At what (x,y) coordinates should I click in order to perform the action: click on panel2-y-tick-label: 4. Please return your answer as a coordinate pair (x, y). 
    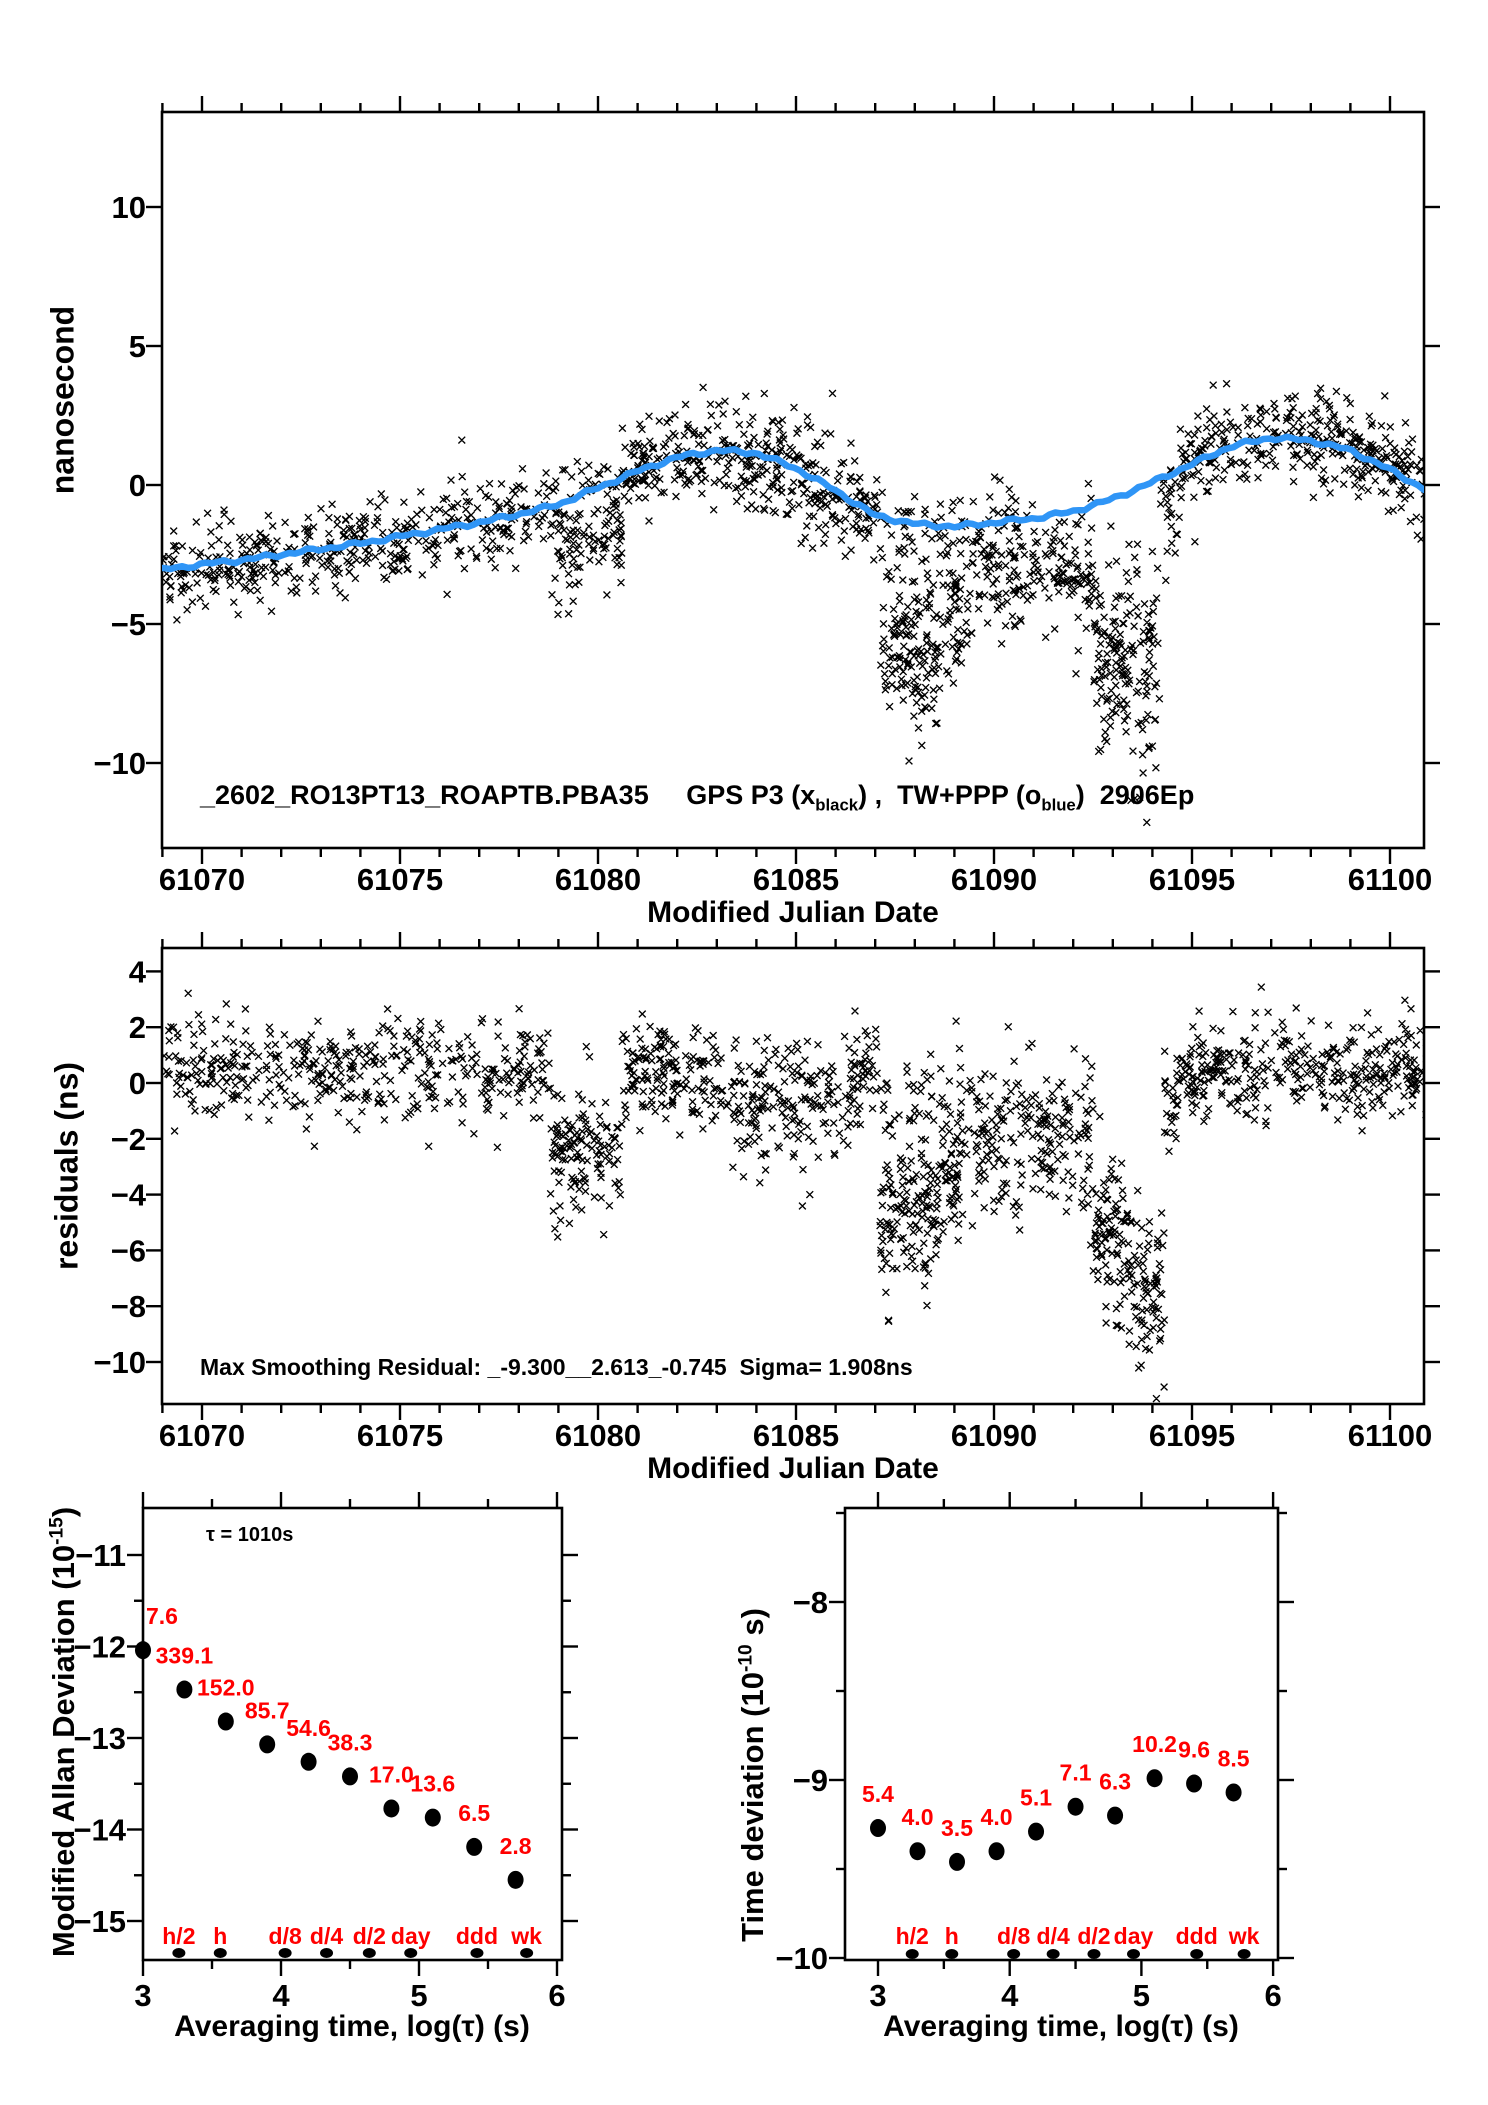
    Looking at the image, I should click on (138, 971).